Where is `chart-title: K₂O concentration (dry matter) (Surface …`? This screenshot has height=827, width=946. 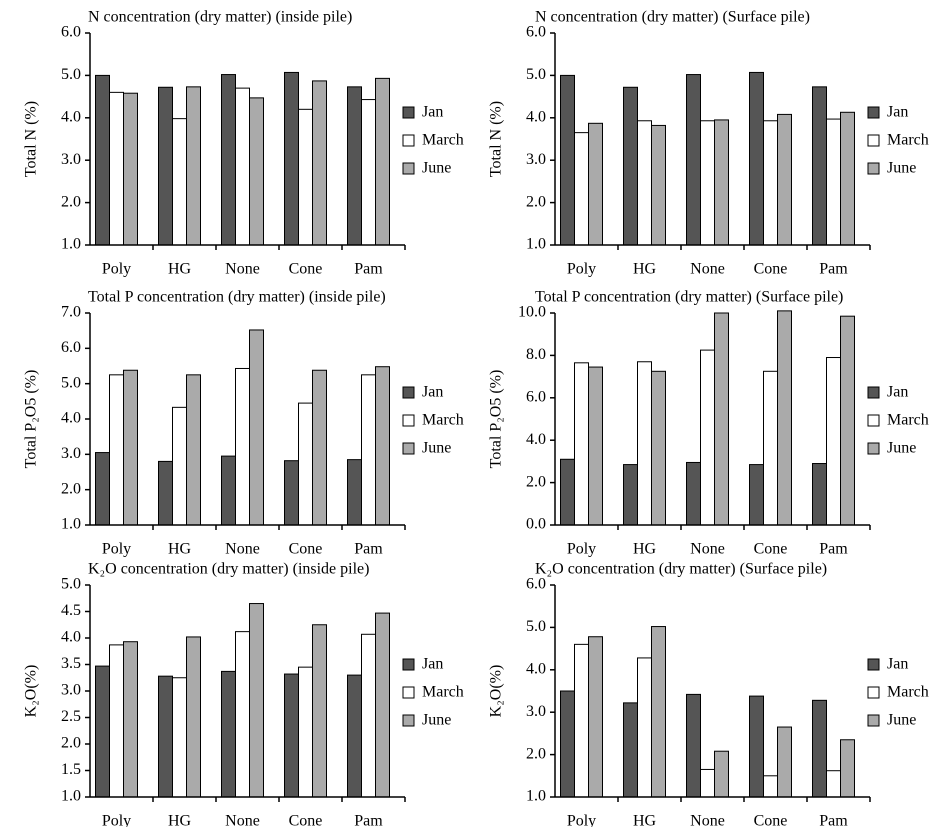
chart-title: K₂O concentration (dry matter) (Surface … is located at coordinates (681, 569).